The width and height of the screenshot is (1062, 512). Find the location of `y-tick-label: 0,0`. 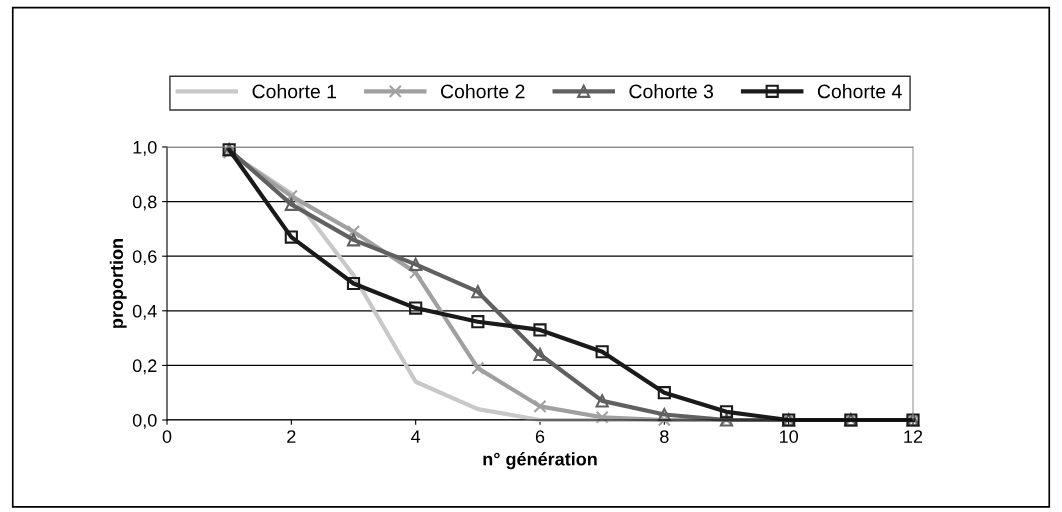

y-tick-label: 0,0 is located at coordinates (144, 421).